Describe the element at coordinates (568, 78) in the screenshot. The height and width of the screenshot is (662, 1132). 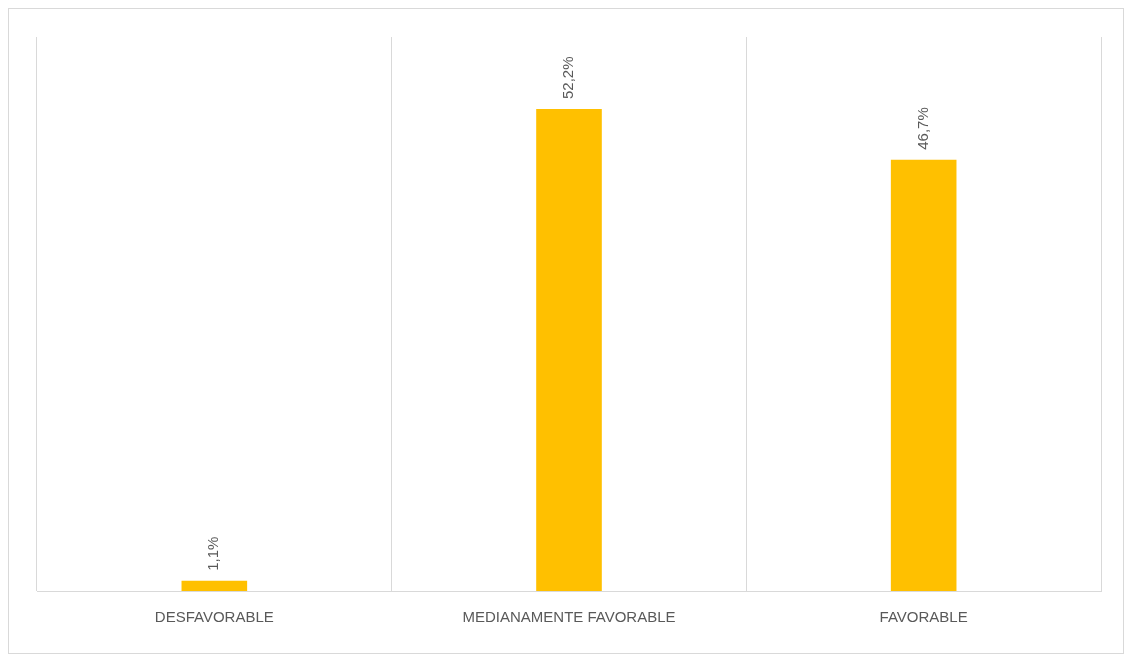
I see `data-label: 52,2%` at that location.